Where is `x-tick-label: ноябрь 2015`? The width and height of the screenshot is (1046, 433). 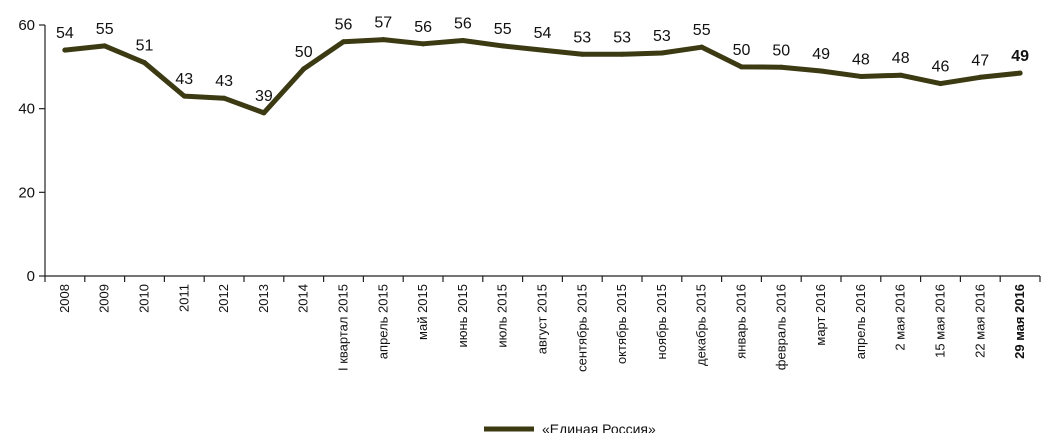
x-tick-label: ноябрь 2015 is located at coordinates (661, 321).